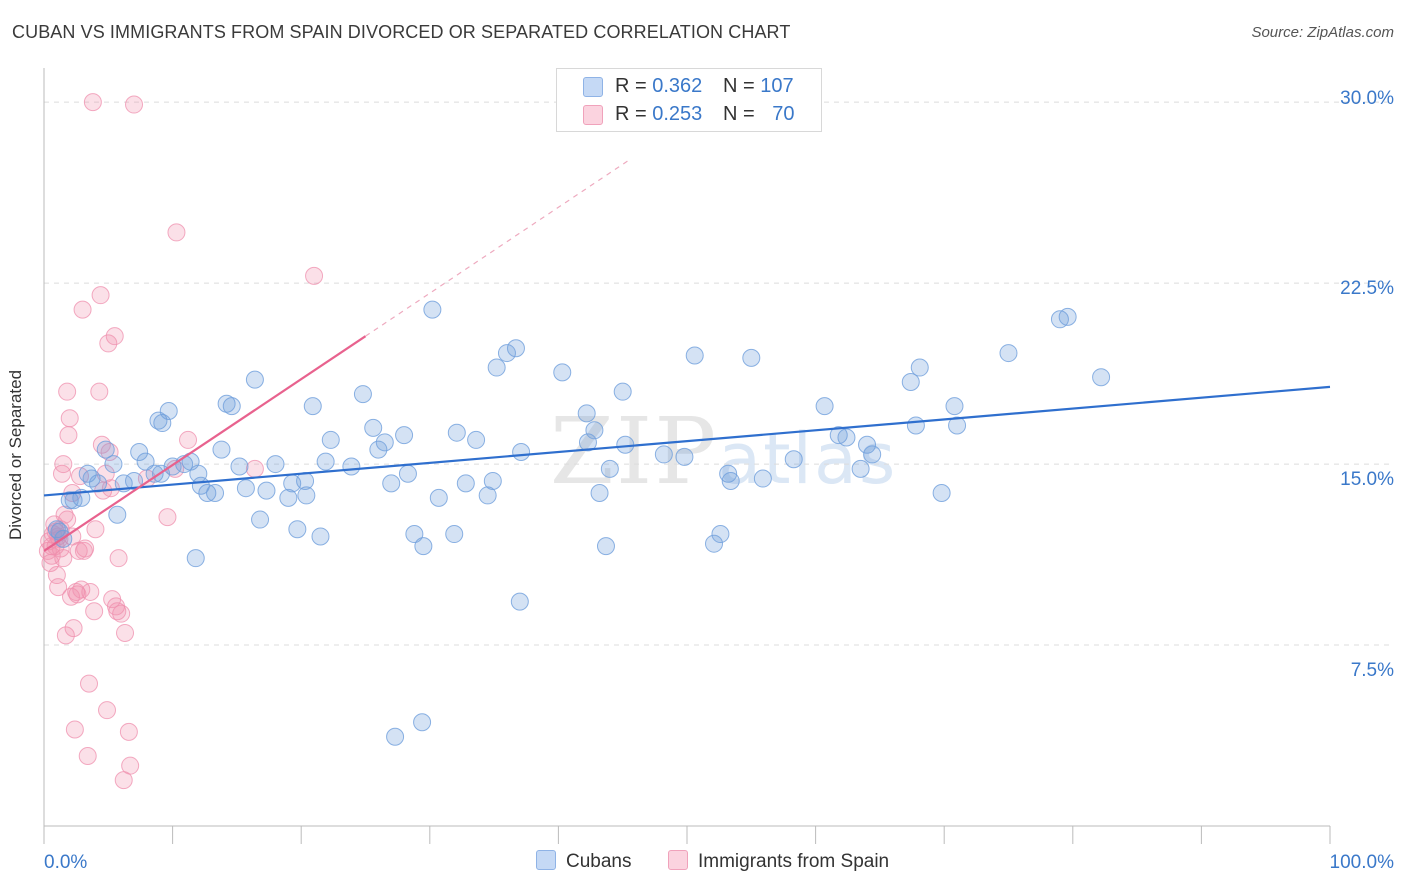  Describe the element at coordinates (689, 115) in the screenshot. I see `legend-row-spain: R = 0.253 N = 70` at that location.